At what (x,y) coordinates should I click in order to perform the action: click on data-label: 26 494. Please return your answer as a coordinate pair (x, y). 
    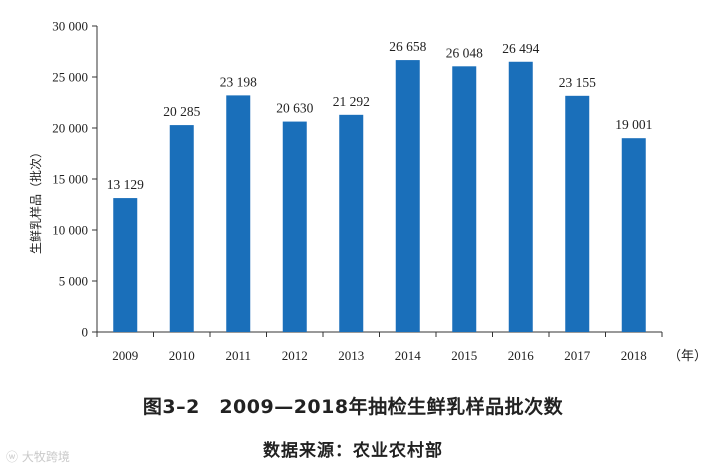
    Looking at the image, I should click on (520, 48).